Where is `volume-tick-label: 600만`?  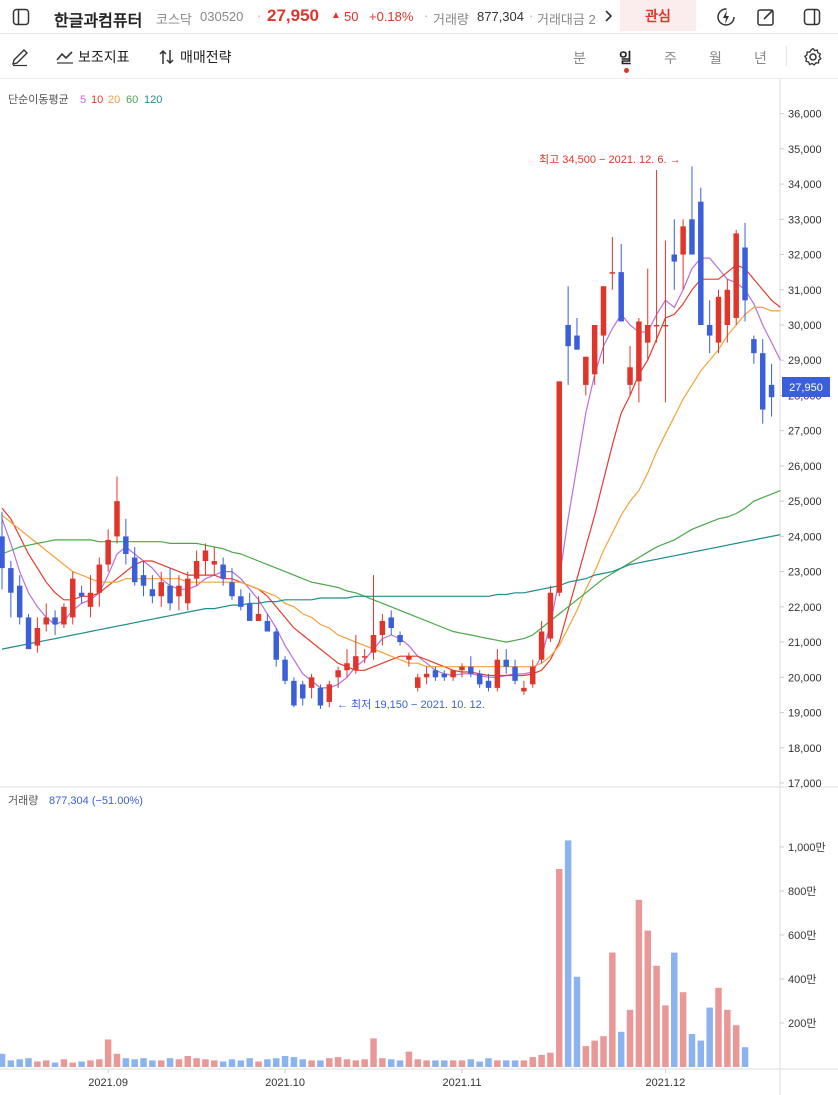 volume-tick-label: 600만 is located at coordinates (802, 935).